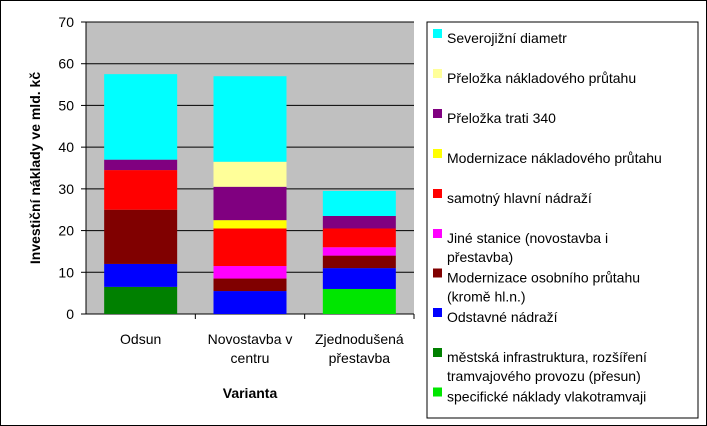  Describe the element at coordinates (554, 158) in the screenshot. I see `legend-label: Modernizace nákladového průtahu` at that location.